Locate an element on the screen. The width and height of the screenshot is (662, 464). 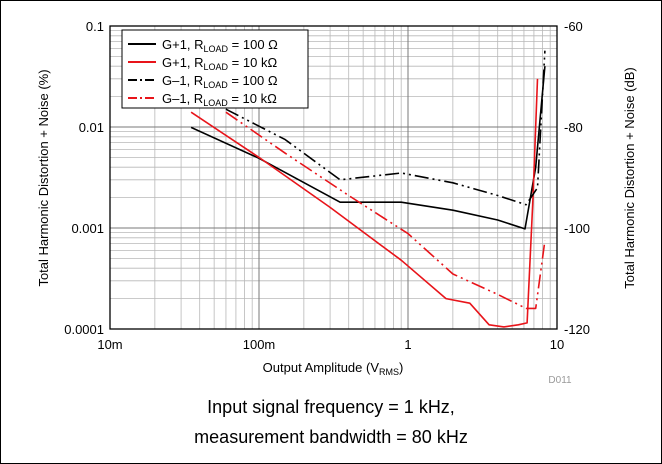
x-axis-title-end: ) is located at coordinates (401, 367).